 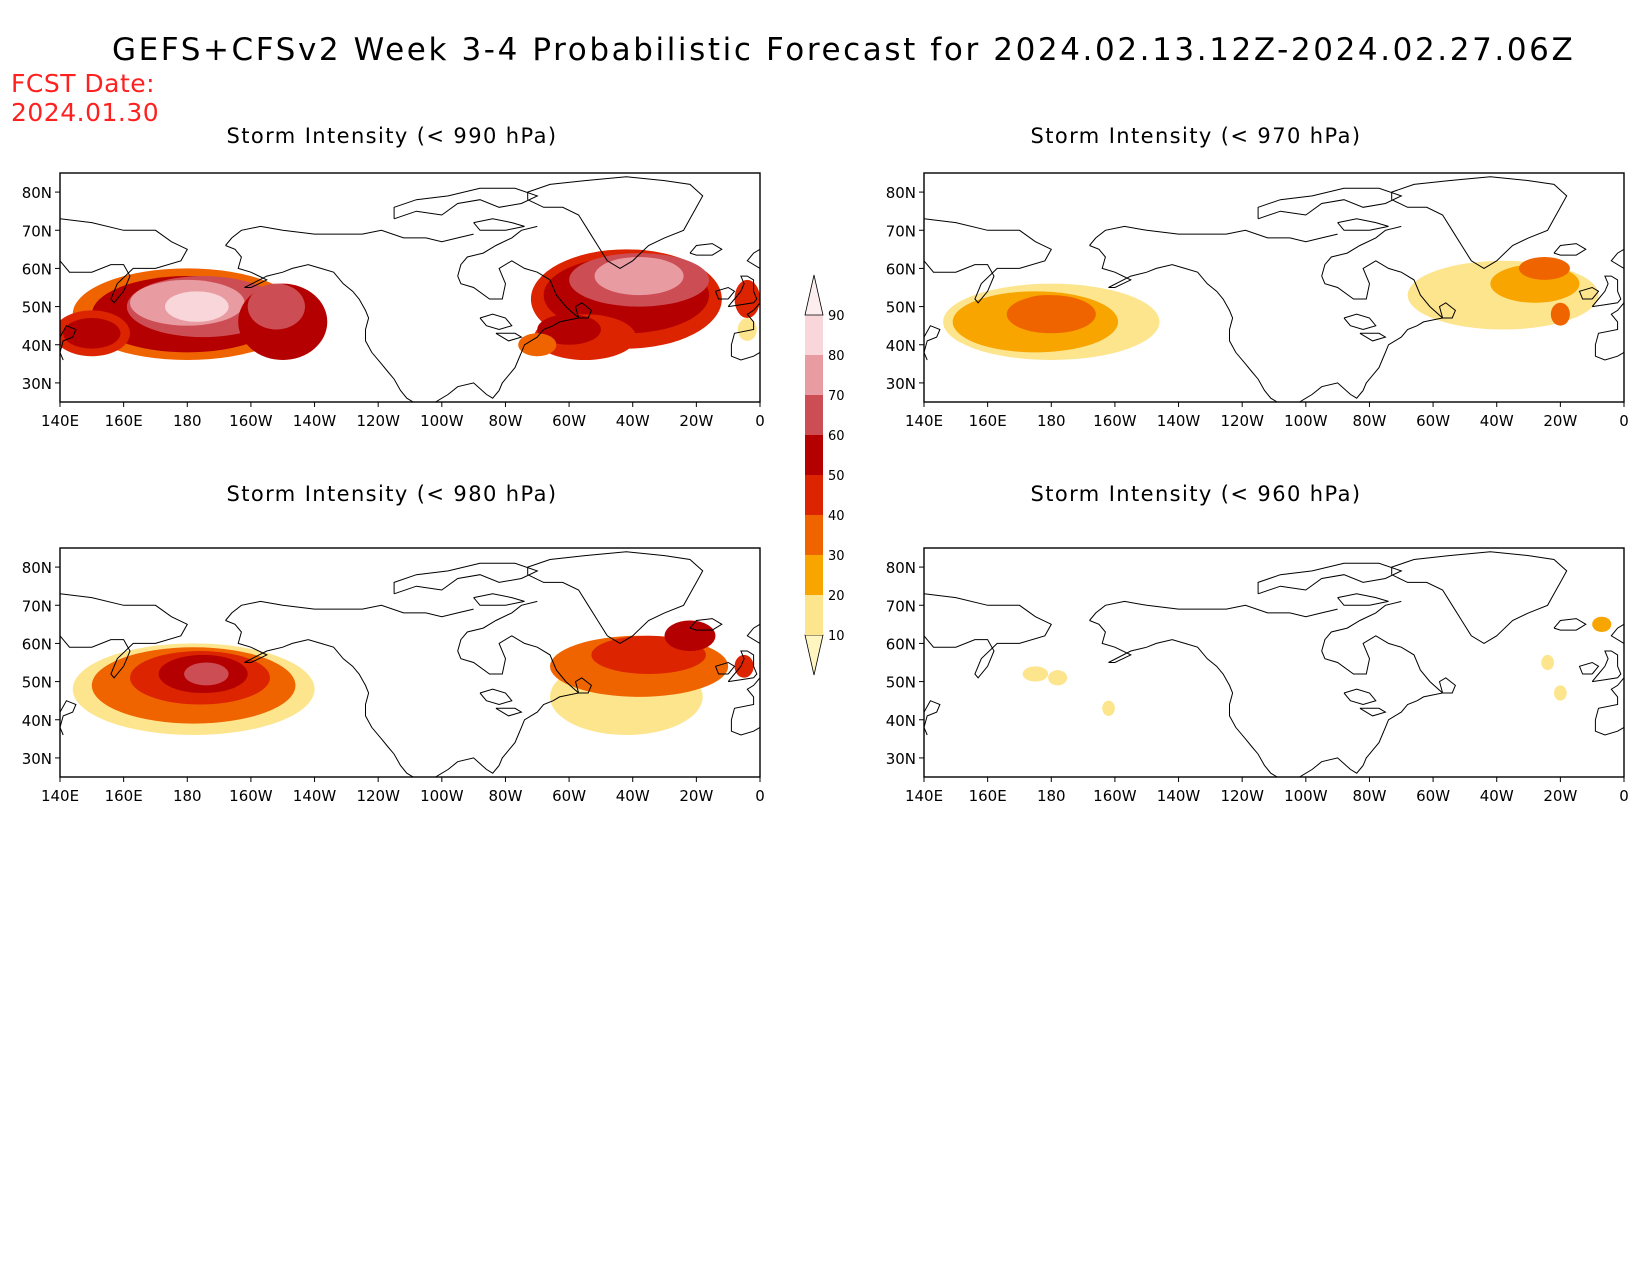 I want to click on lon-tick-label: 60W, so click(x=569, y=421).